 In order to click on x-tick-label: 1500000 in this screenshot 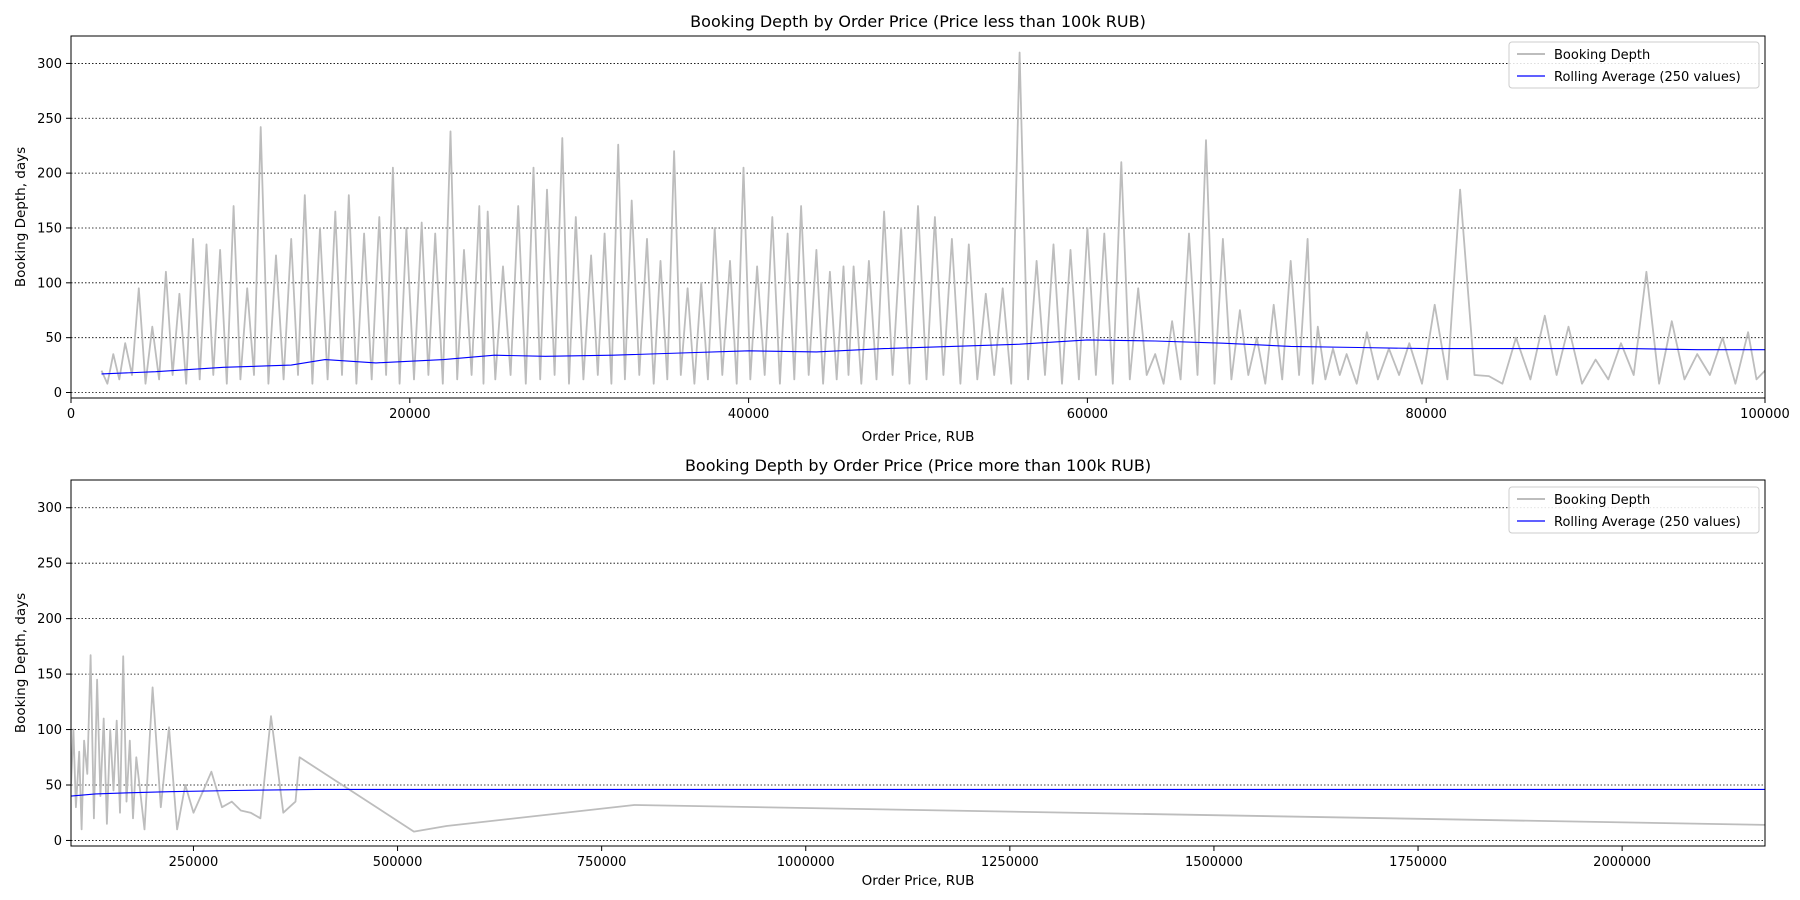, I will do `click(1214, 862)`.